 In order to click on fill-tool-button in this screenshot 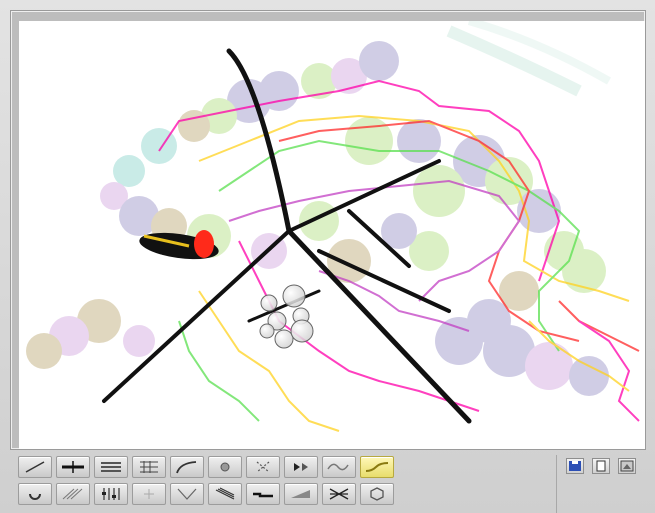, I will do `click(301, 467)`.